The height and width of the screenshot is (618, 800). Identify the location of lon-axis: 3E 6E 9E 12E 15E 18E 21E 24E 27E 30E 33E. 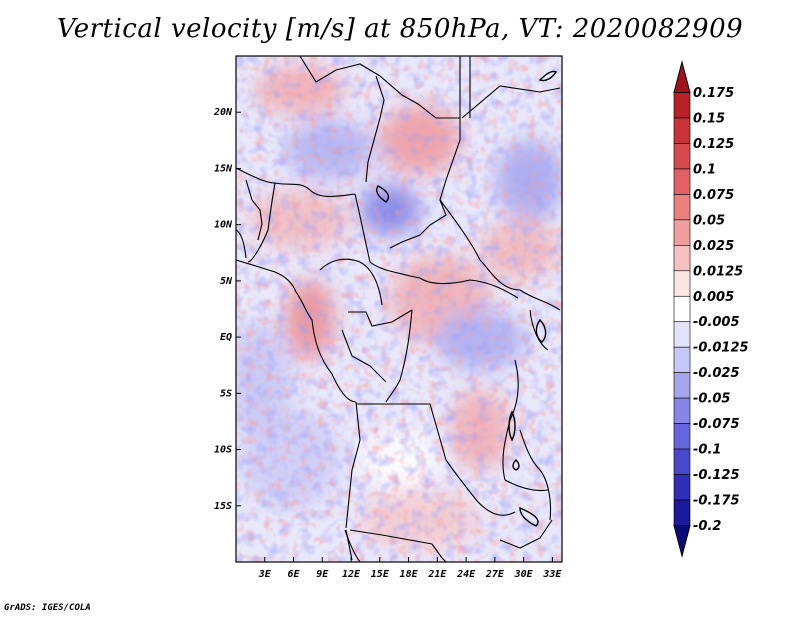
(410, 568).